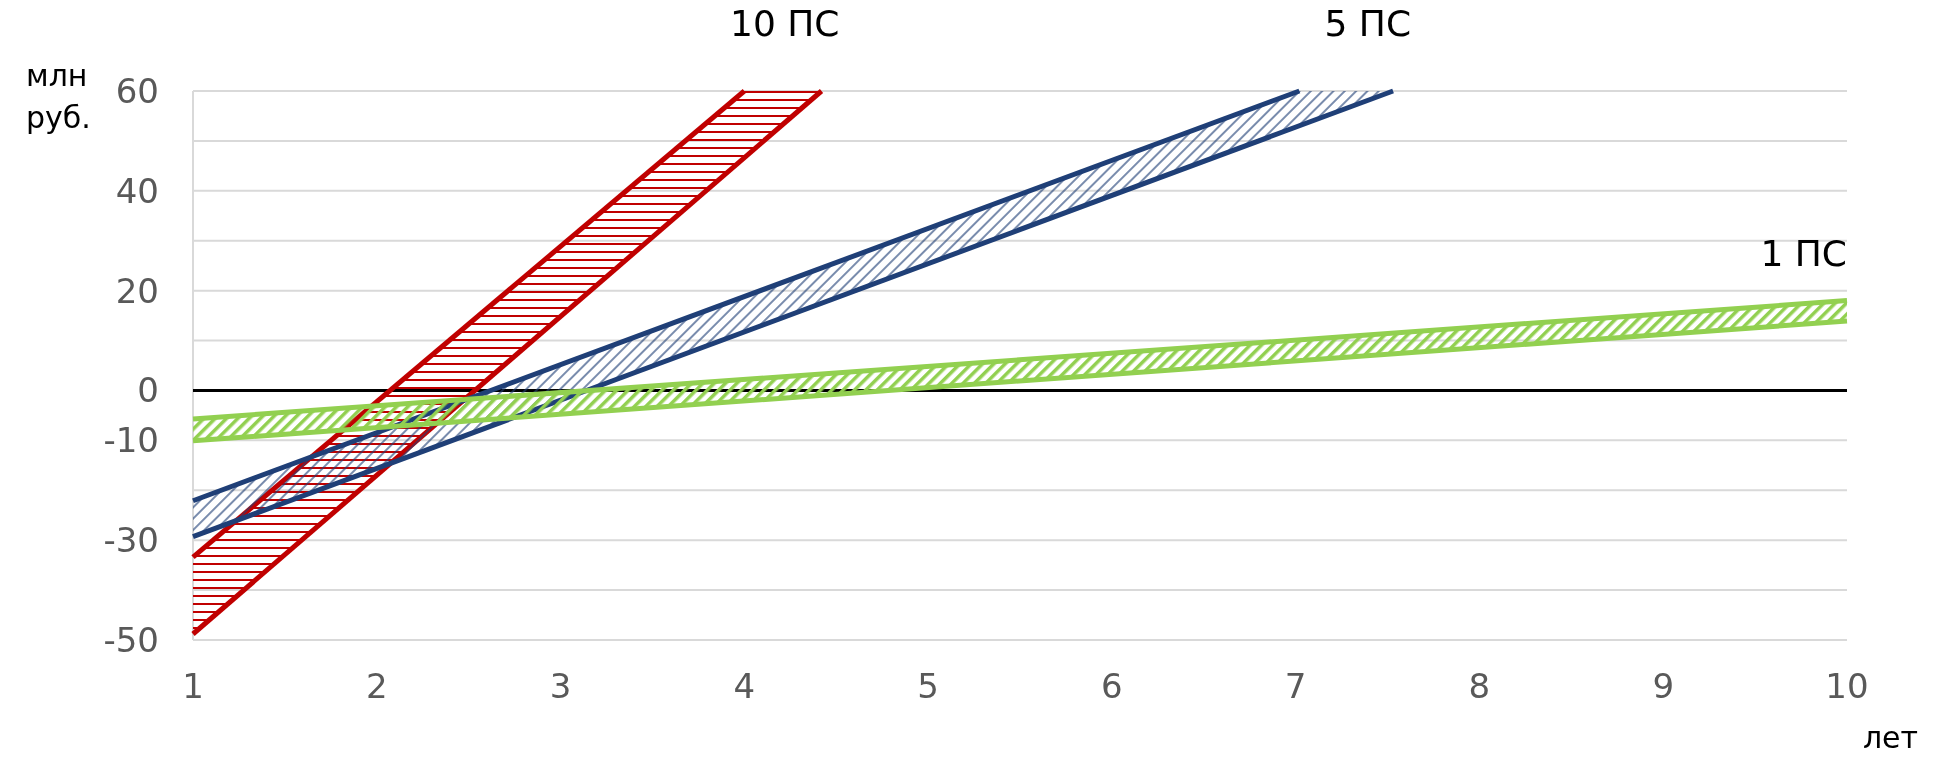 This screenshot has height=763, width=1935. Describe the element at coordinates (58, 96) in the screenshot. I see `y-axis-title: млн руб.` at that location.